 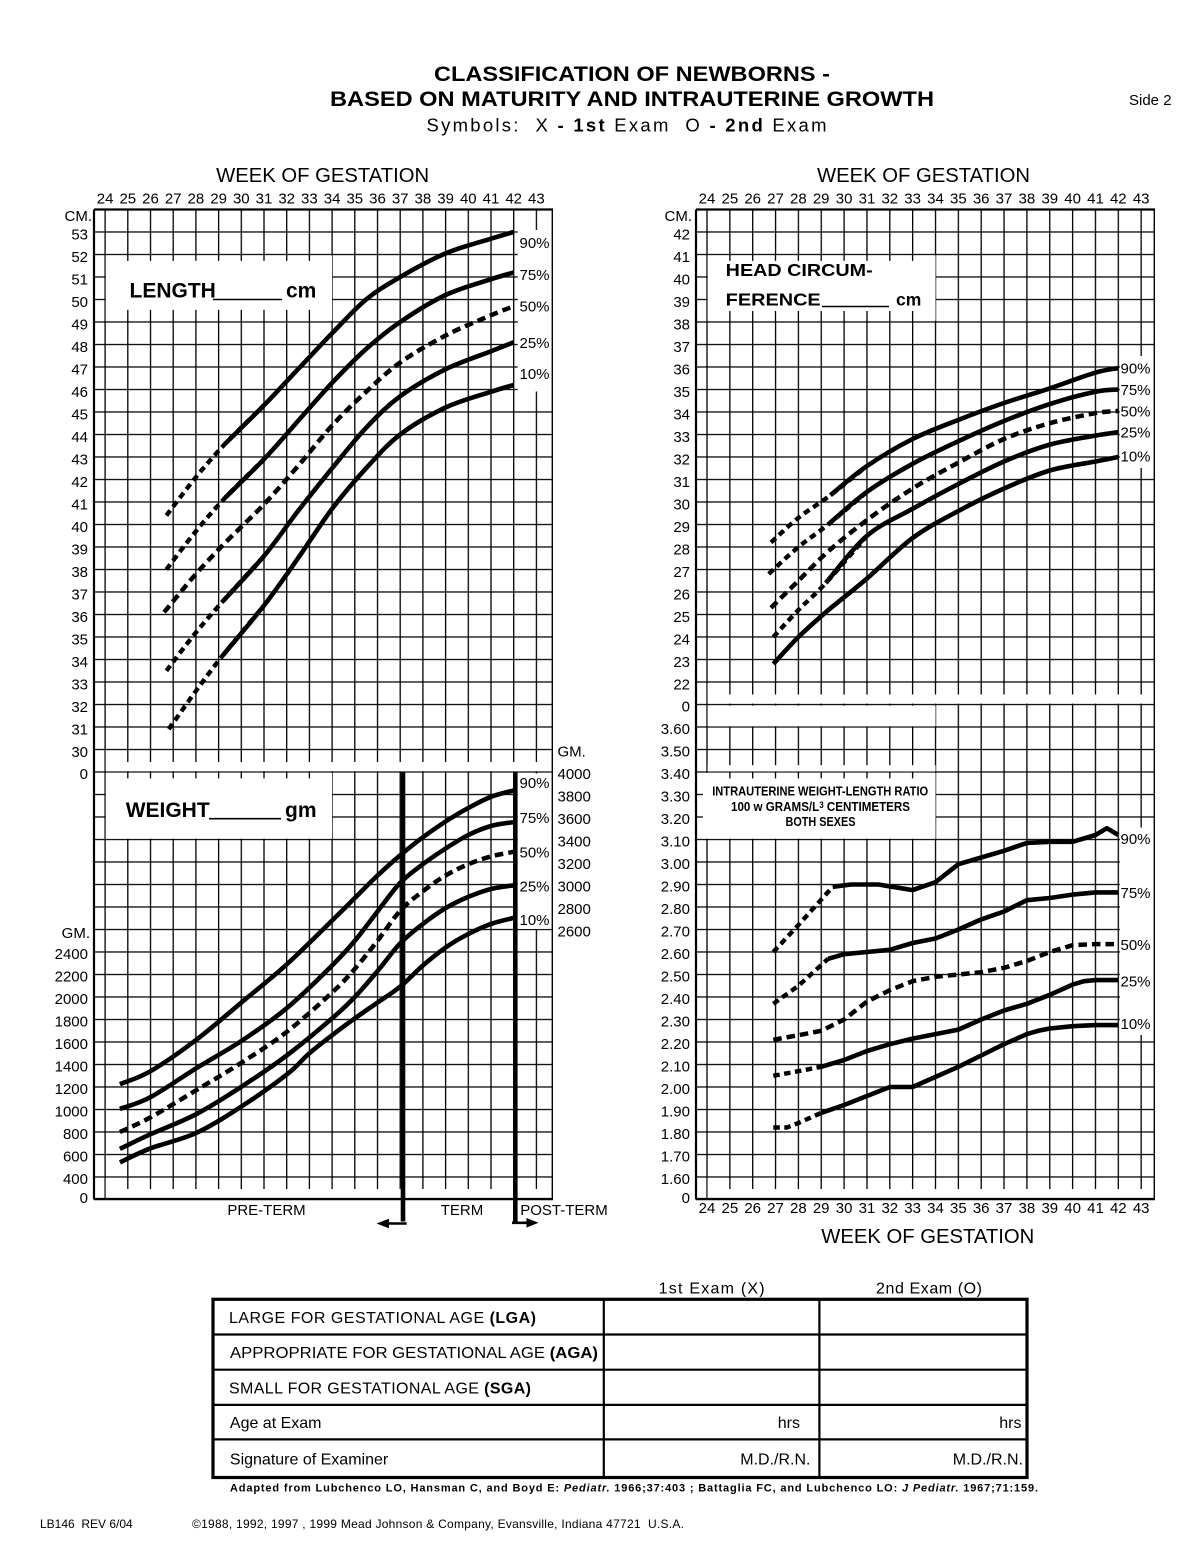 I want to click on svg-text: 1.90, so click(x=675, y=1112).